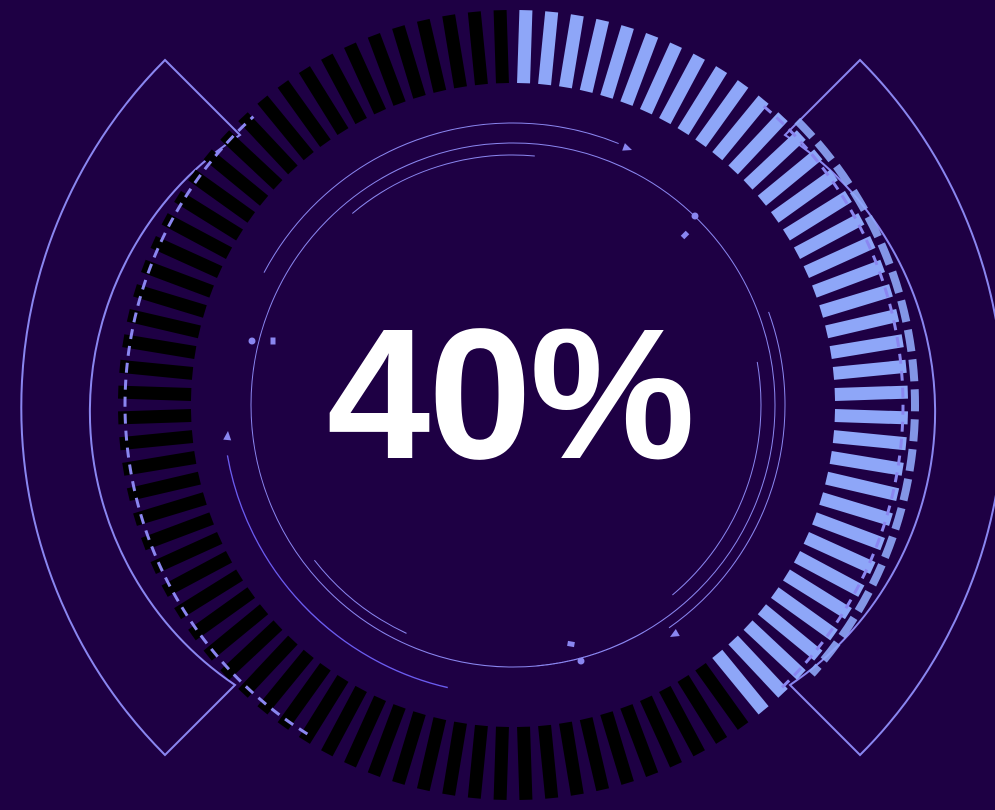 Image resolution: width=995 pixels, height=810 pixels. Describe the element at coordinates (360, 596) in the screenshot. I see `lower-left-arc` at that location.